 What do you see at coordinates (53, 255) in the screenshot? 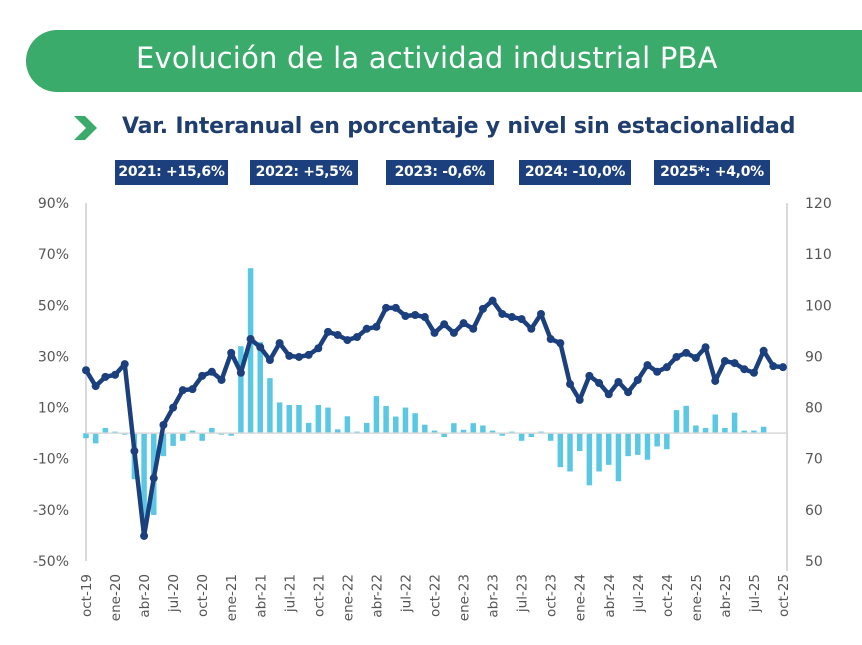
I see `left-tick-label: 70%` at bounding box center [53, 255].